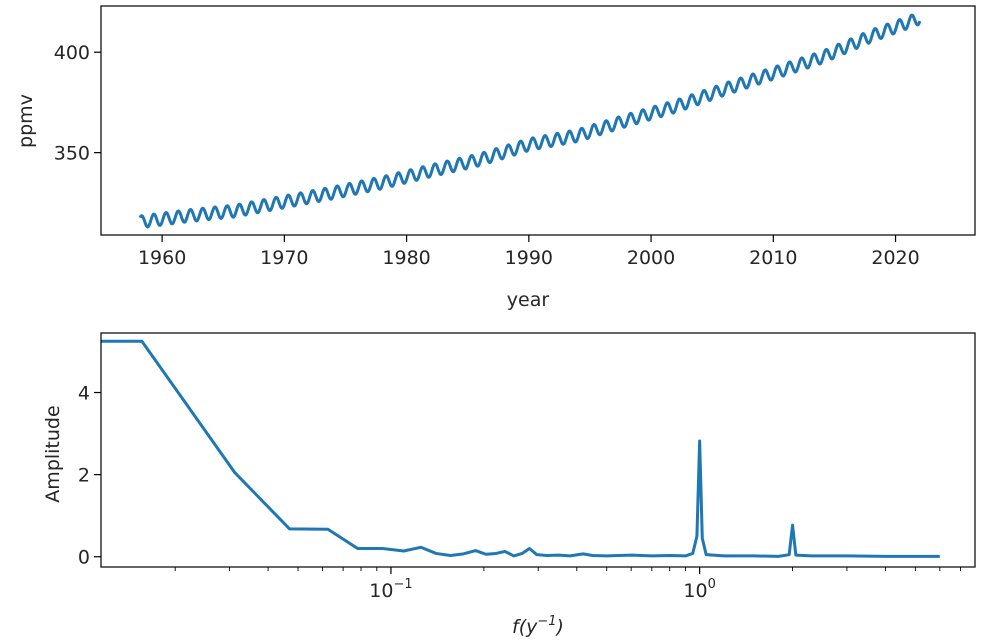 This screenshot has height=641, width=998. What do you see at coordinates (699, 589) in the screenshot?
I see `bottom-xtick-label: 10⁰` at bounding box center [699, 589].